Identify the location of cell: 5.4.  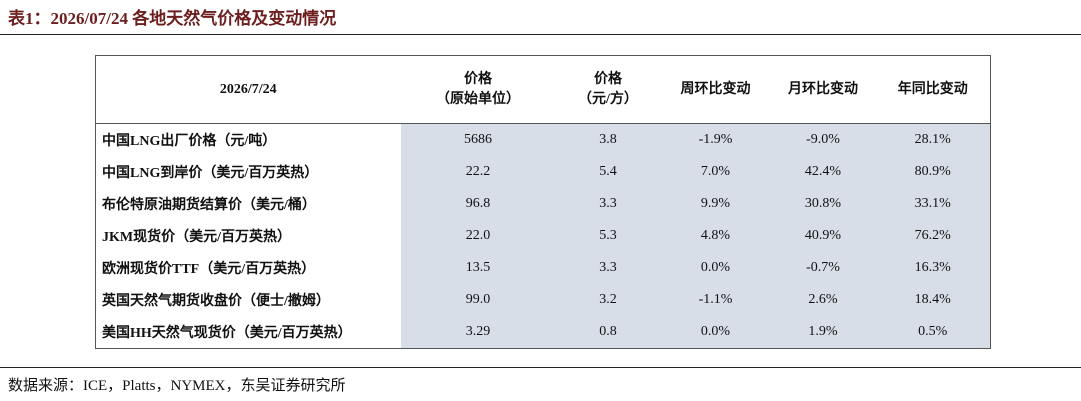
(608, 172).